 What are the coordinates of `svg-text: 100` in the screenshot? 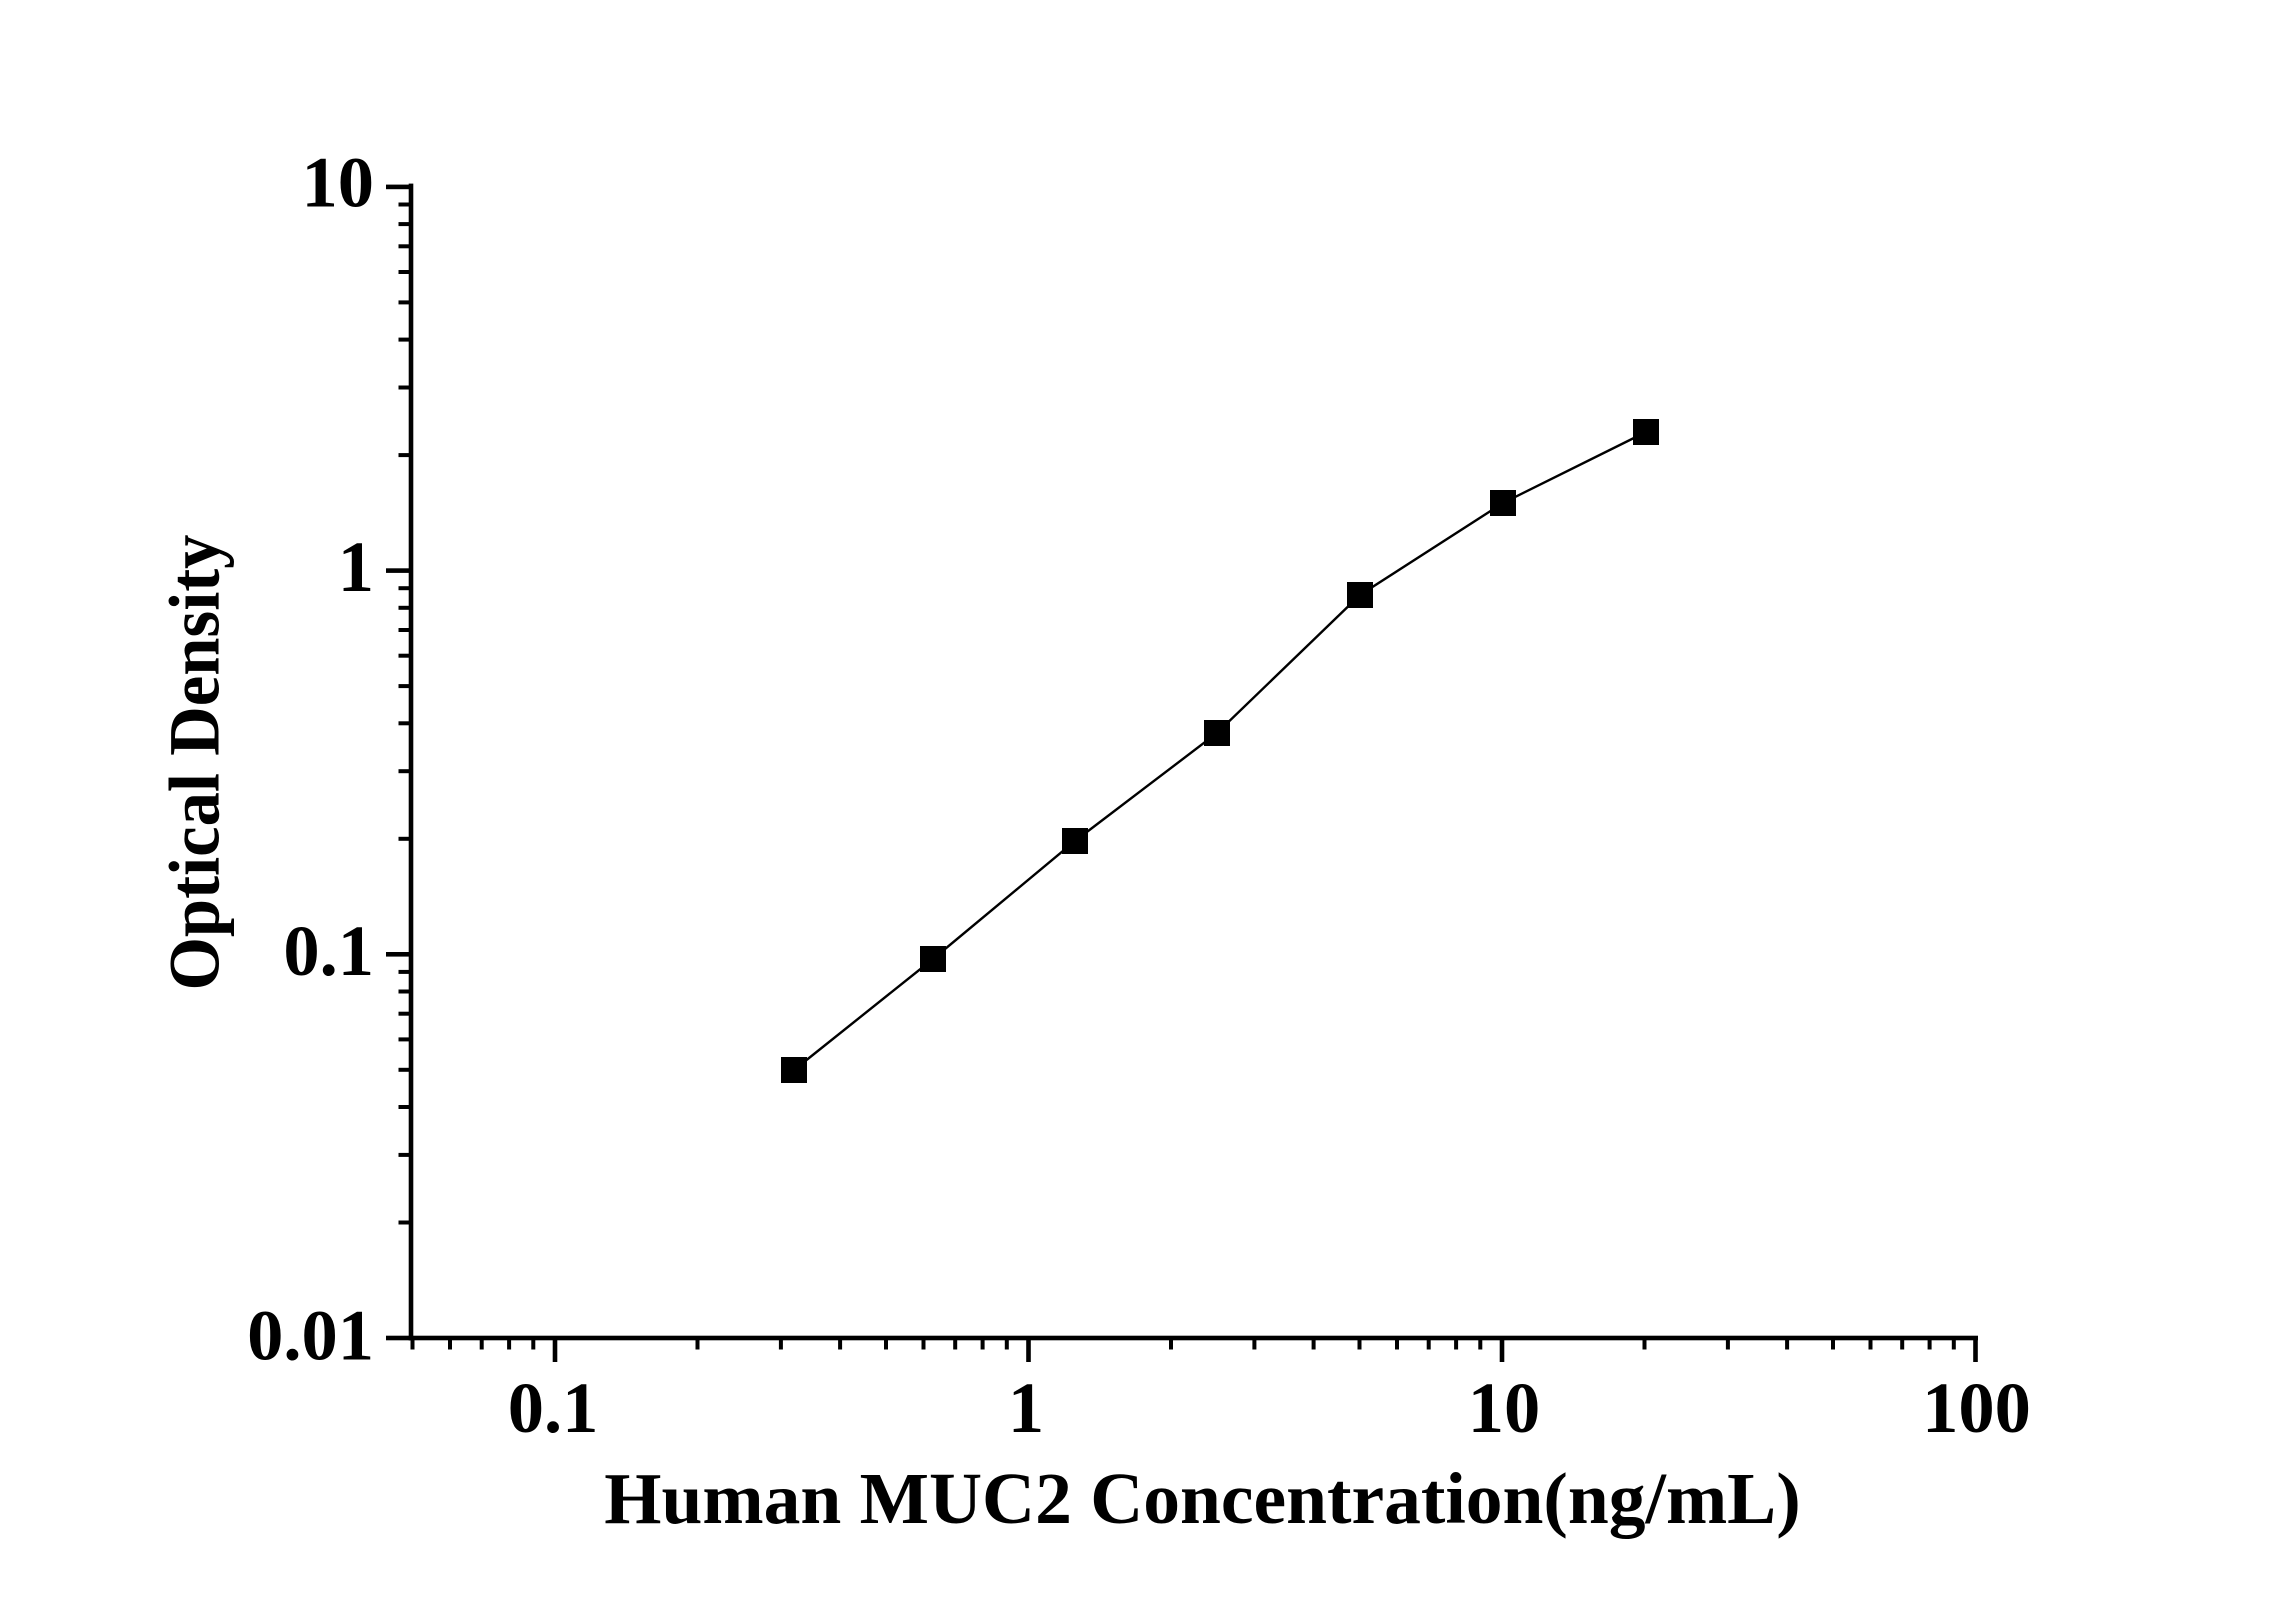 It's located at (1976, 1407).